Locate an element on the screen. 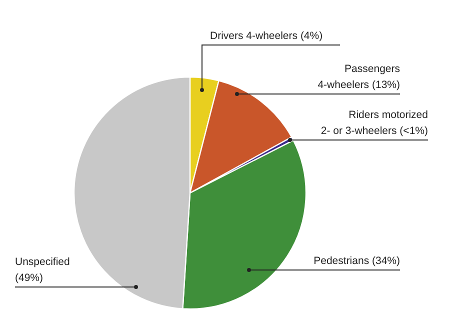 Image resolution: width=451 pixels, height=326 pixels. slice-label: Unspecified is located at coordinates (42, 262).